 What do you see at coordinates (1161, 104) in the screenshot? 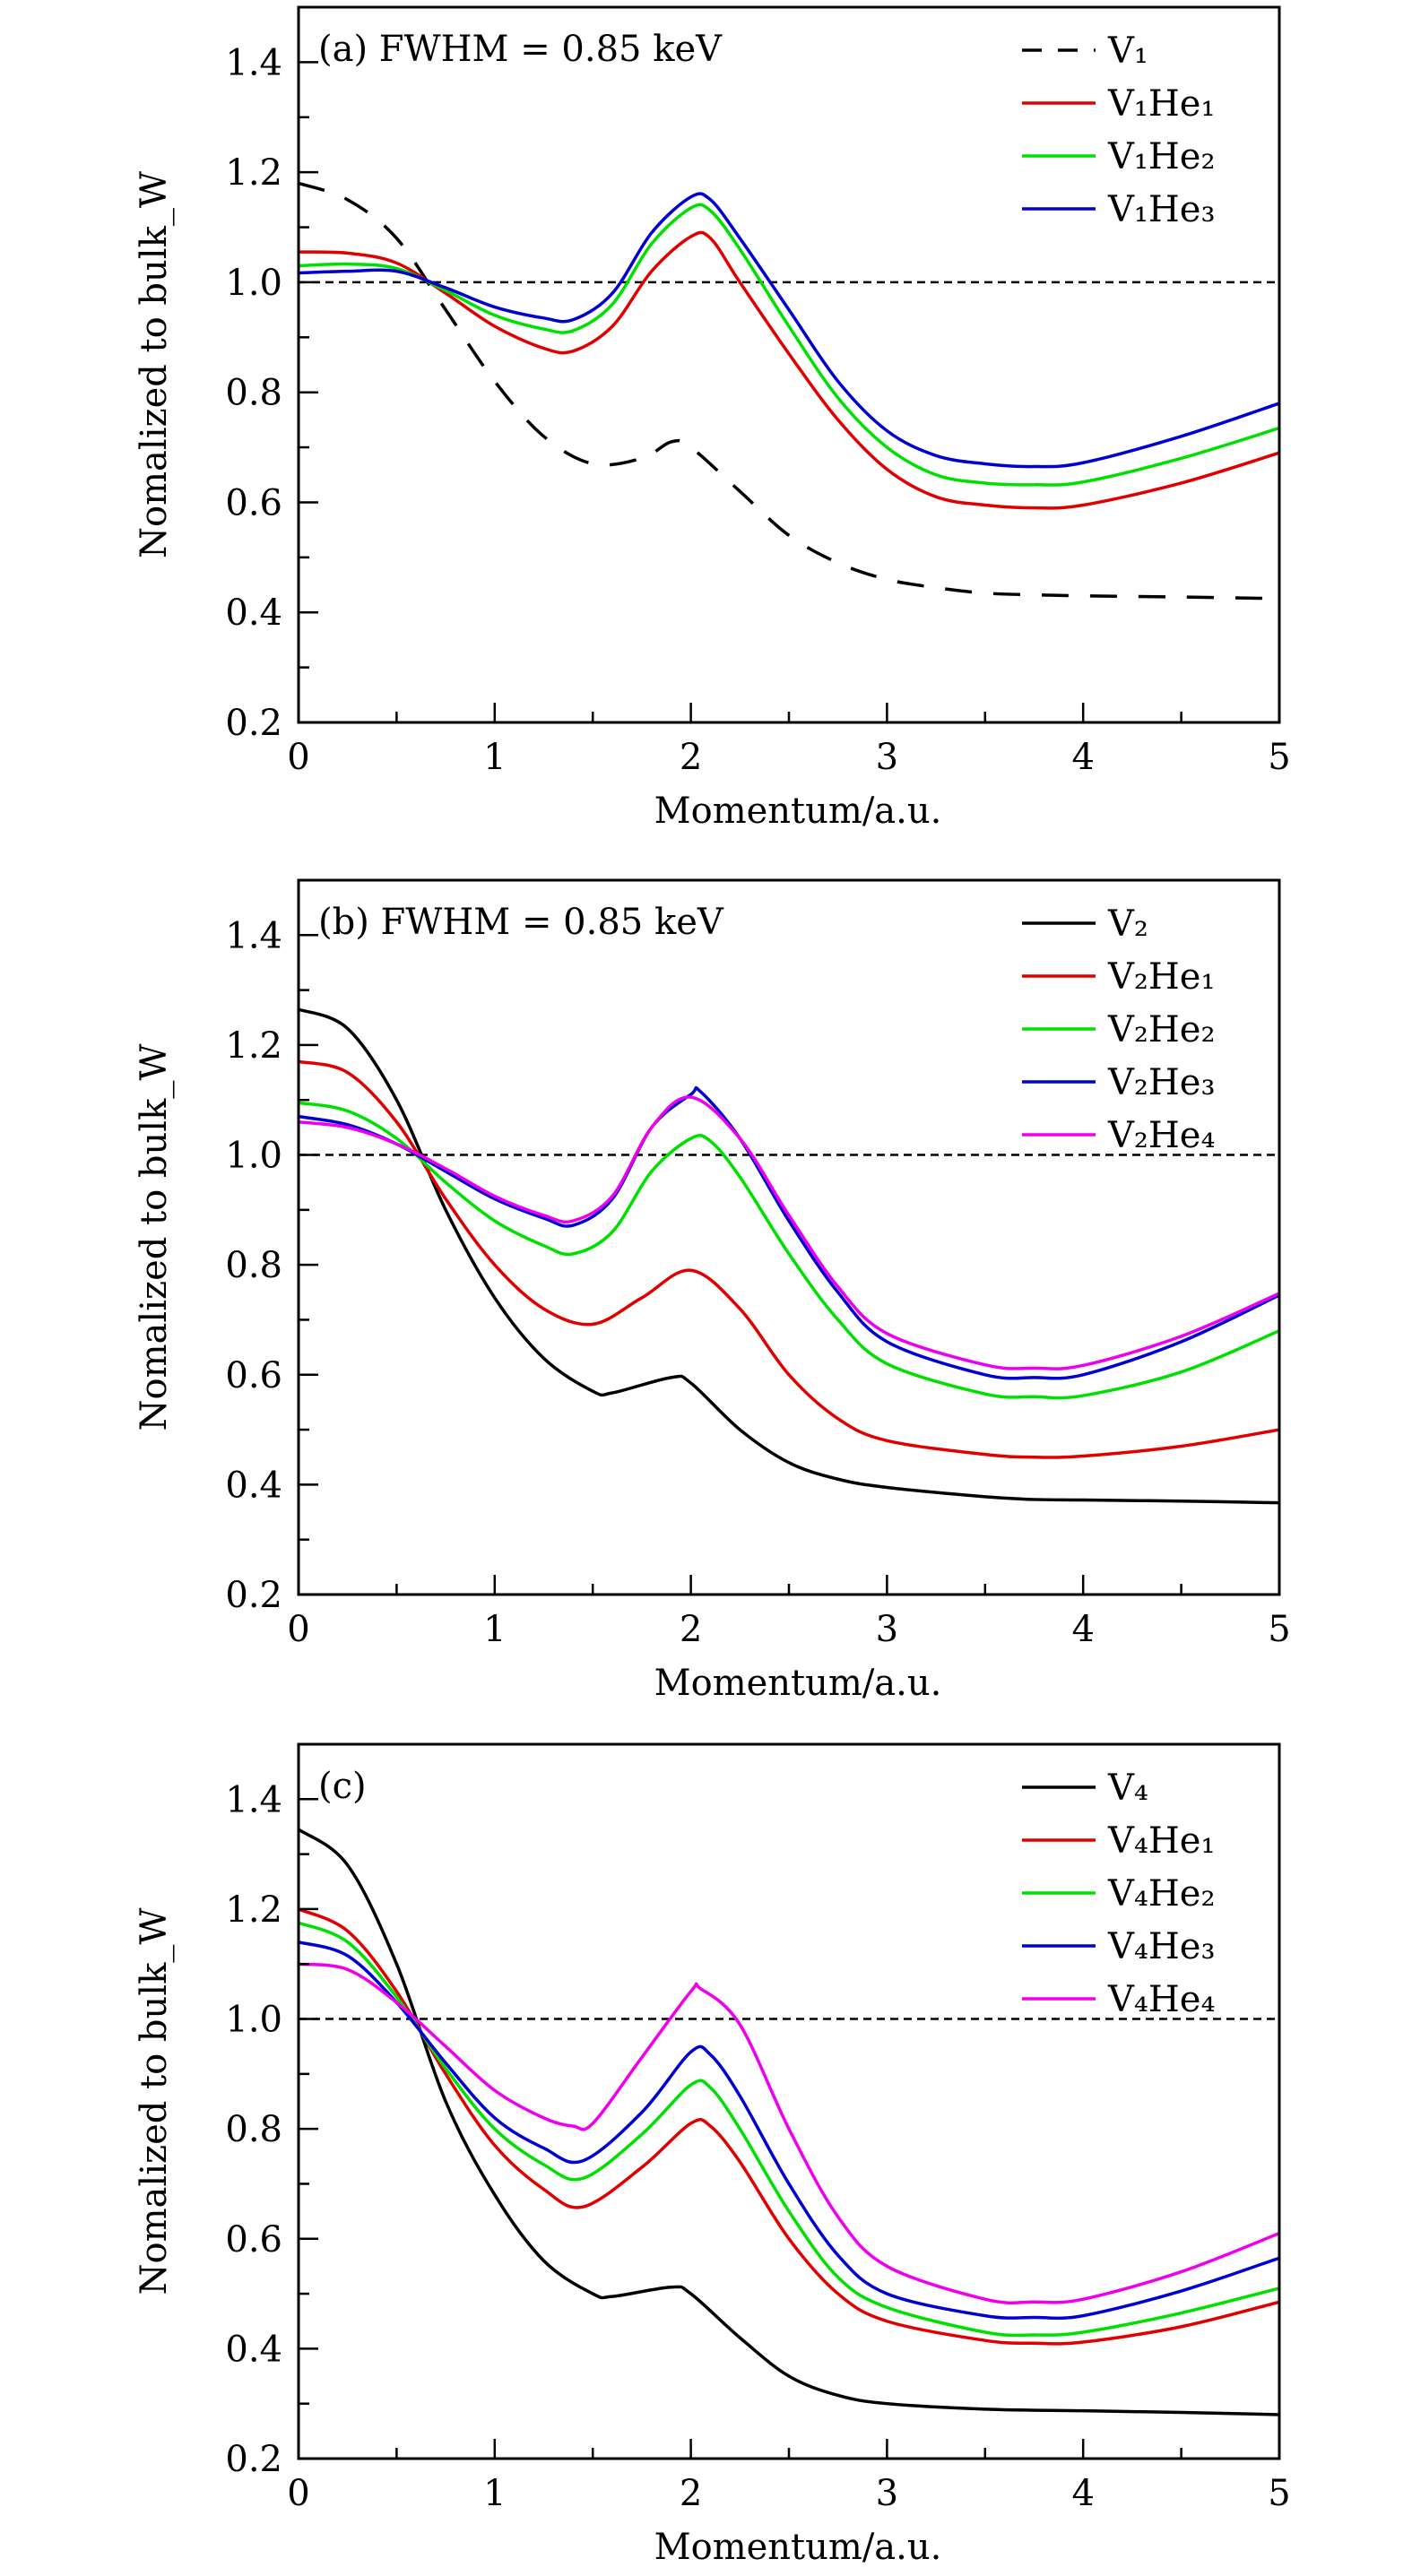
I see `legend-label: V₁He₁` at bounding box center [1161, 104].